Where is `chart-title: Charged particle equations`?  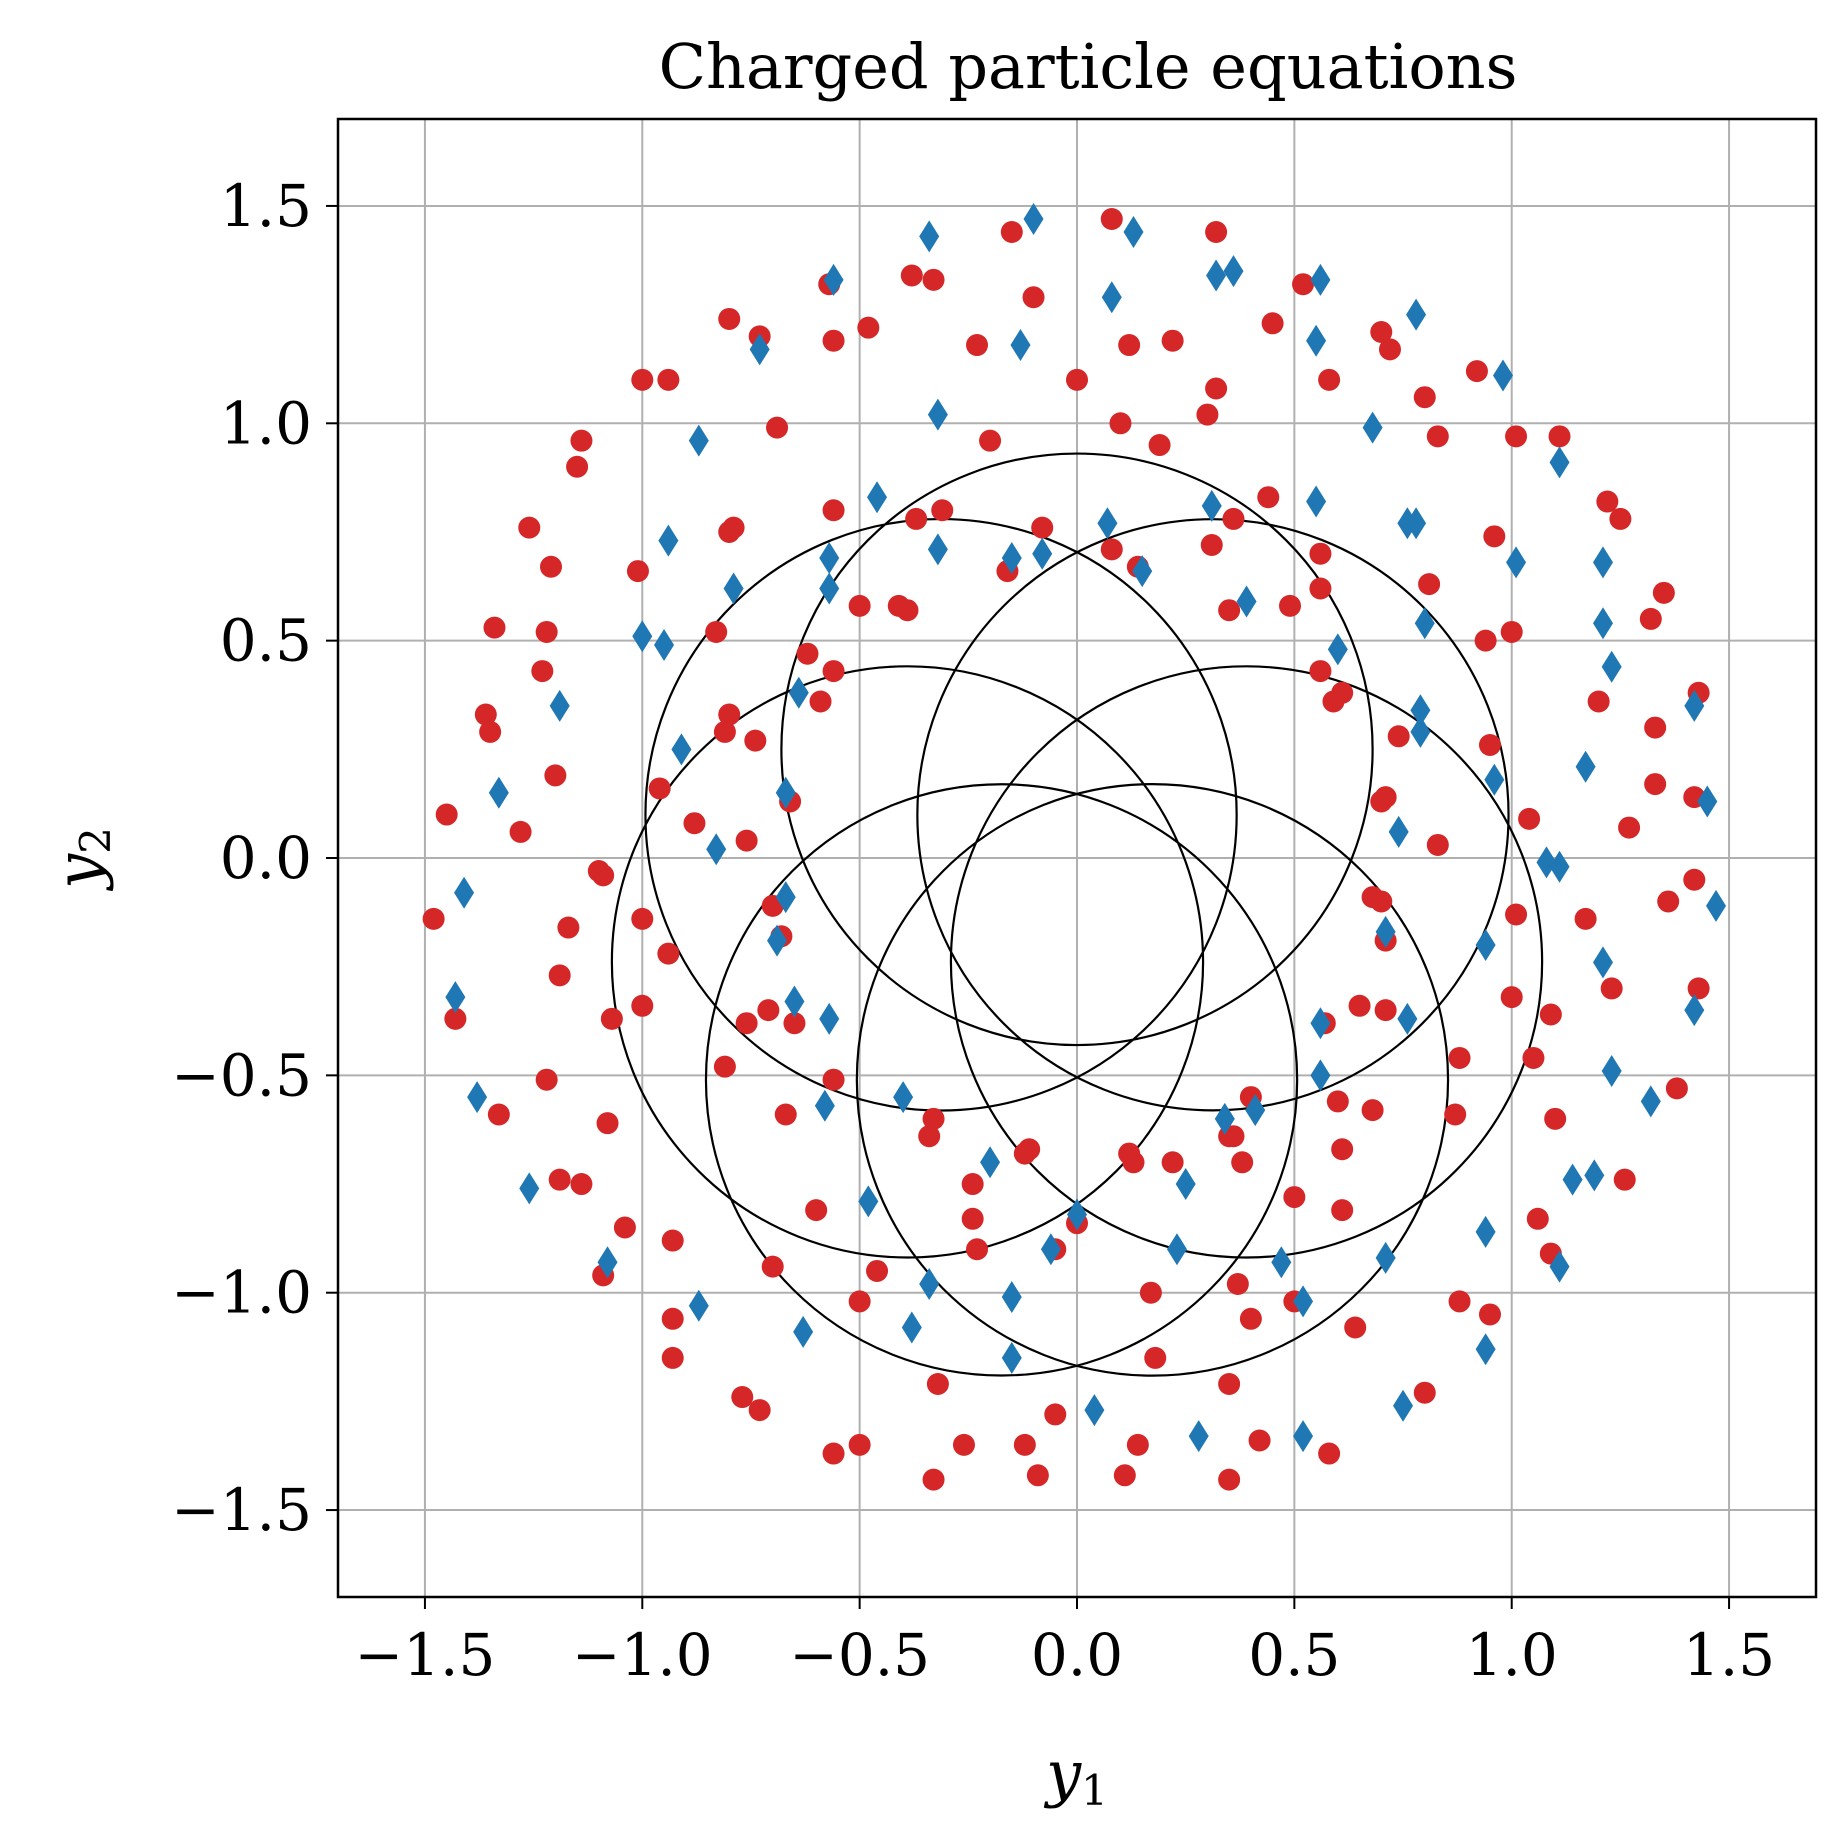 chart-title: Charged particle equations is located at coordinates (1088, 66).